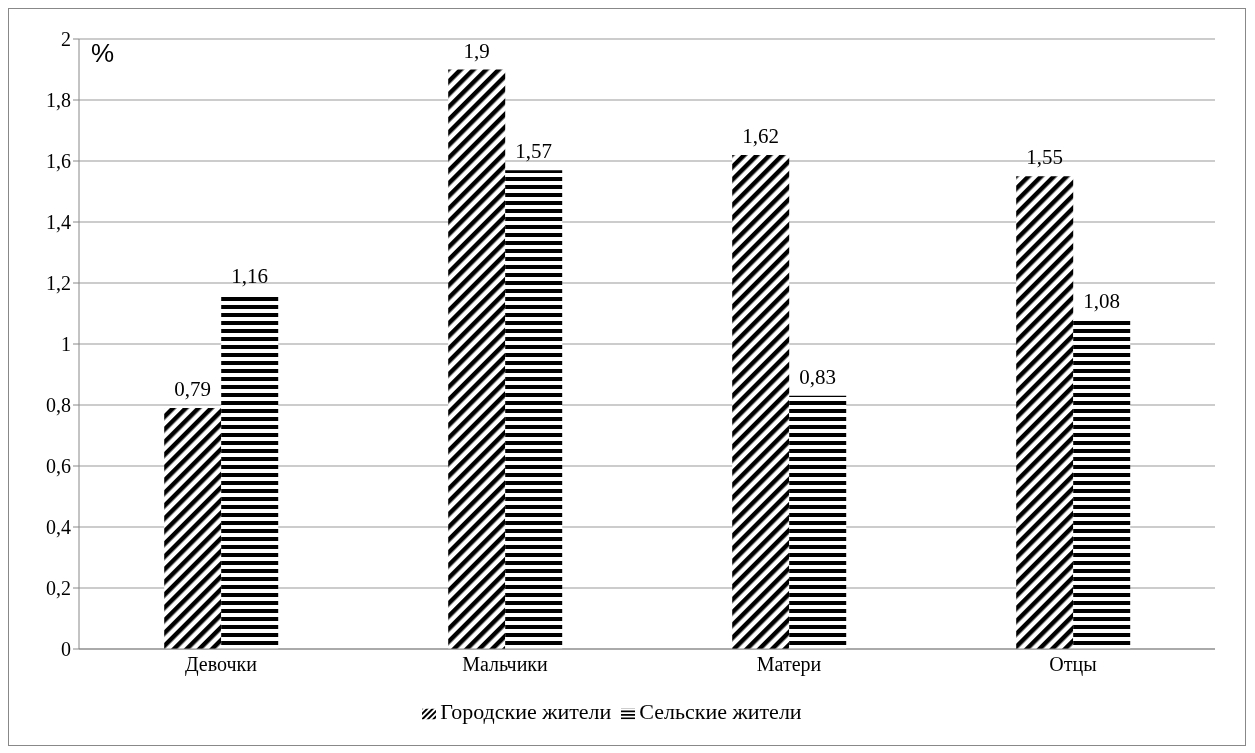 The height and width of the screenshot is (753, 1255). What do you see at coordinates (66, 649) in the screenshot?
I see `y-tick-label: 0` at bounding box center [66, 649].